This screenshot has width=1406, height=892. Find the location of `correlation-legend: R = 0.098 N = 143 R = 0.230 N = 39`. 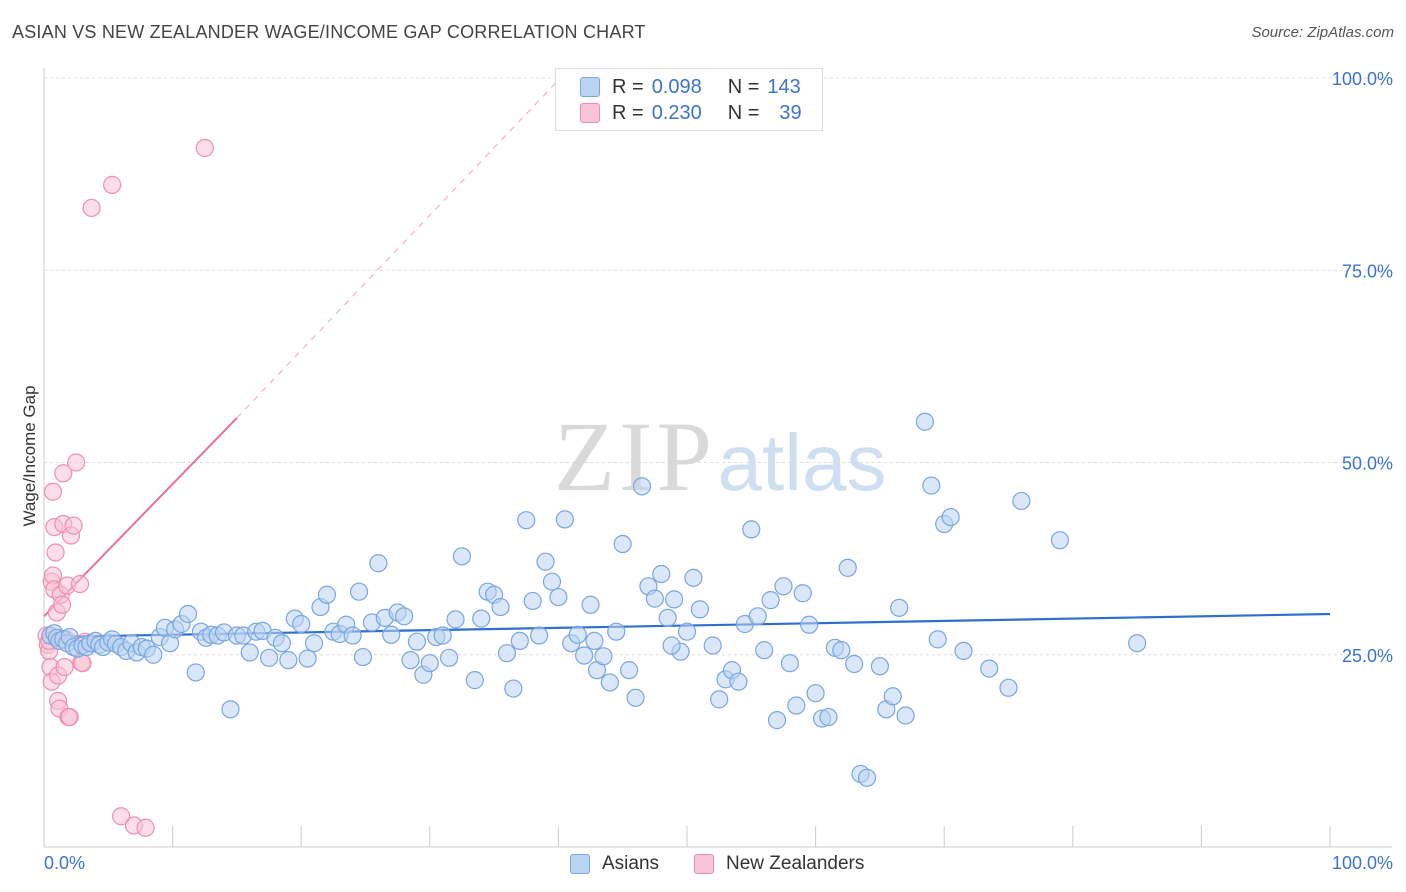

correlation-legend: R = 0.098 N = 143 R = 0.230 N = 39 is located at coordinates (689, 99).